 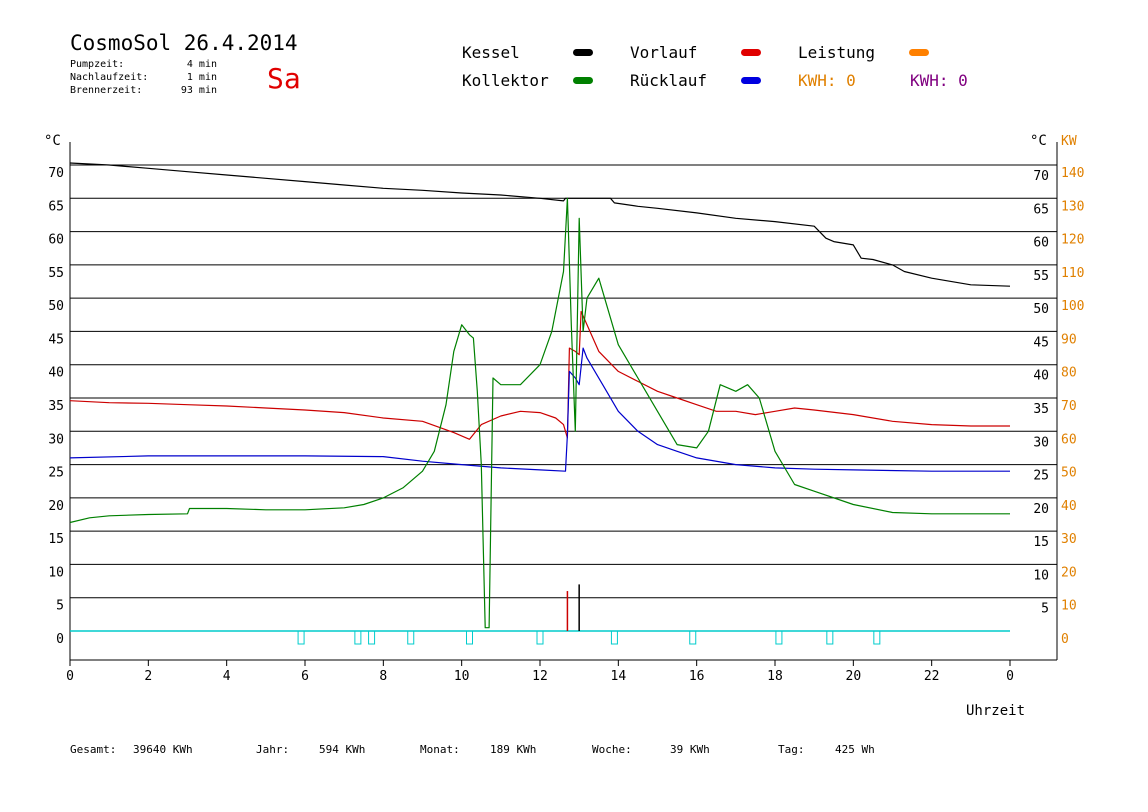 I want to click on y-tick-label-kw: 130, so click(x=1072, y=206).